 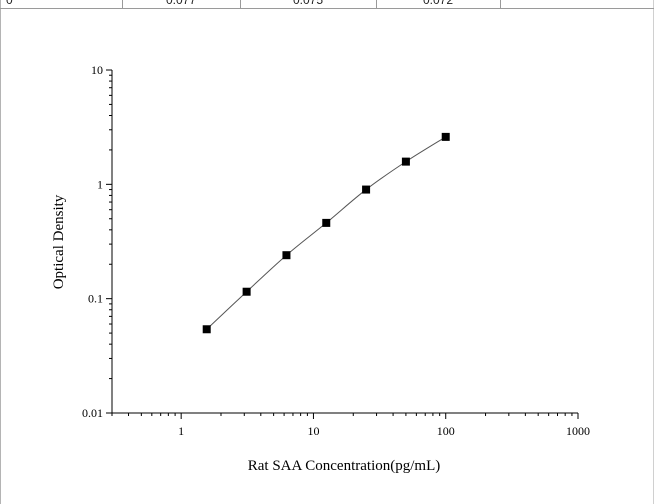 I want to click on series-curve, so click(x=326, y=233).